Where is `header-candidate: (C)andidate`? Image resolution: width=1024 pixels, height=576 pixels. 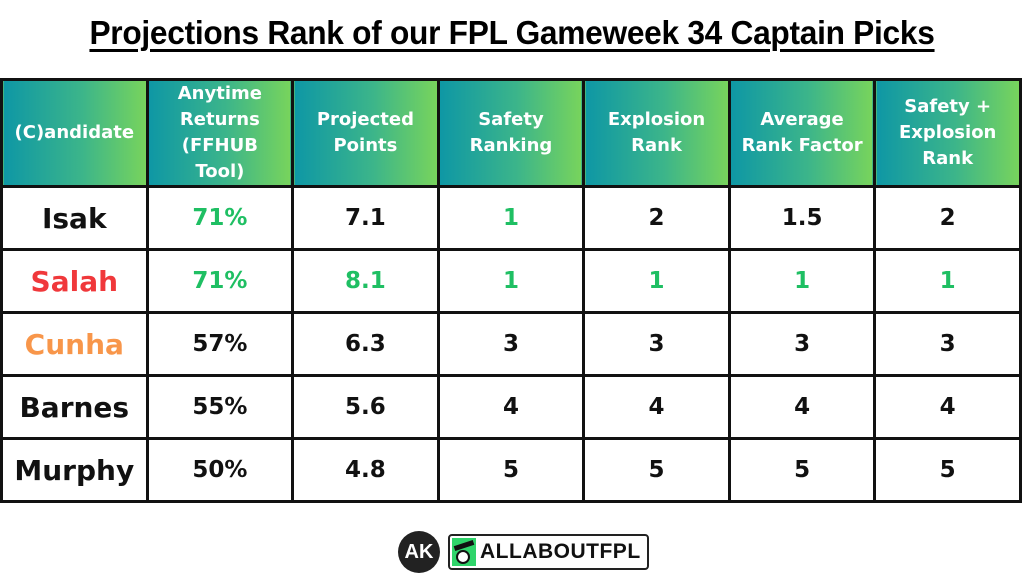
header-candidate: (C)andidate is located at coordinates (74, 133).